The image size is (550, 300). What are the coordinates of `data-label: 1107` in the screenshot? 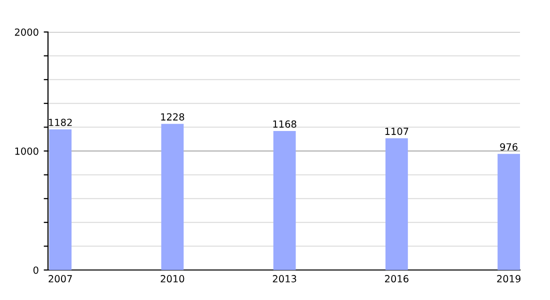 It's located at (396, 131).